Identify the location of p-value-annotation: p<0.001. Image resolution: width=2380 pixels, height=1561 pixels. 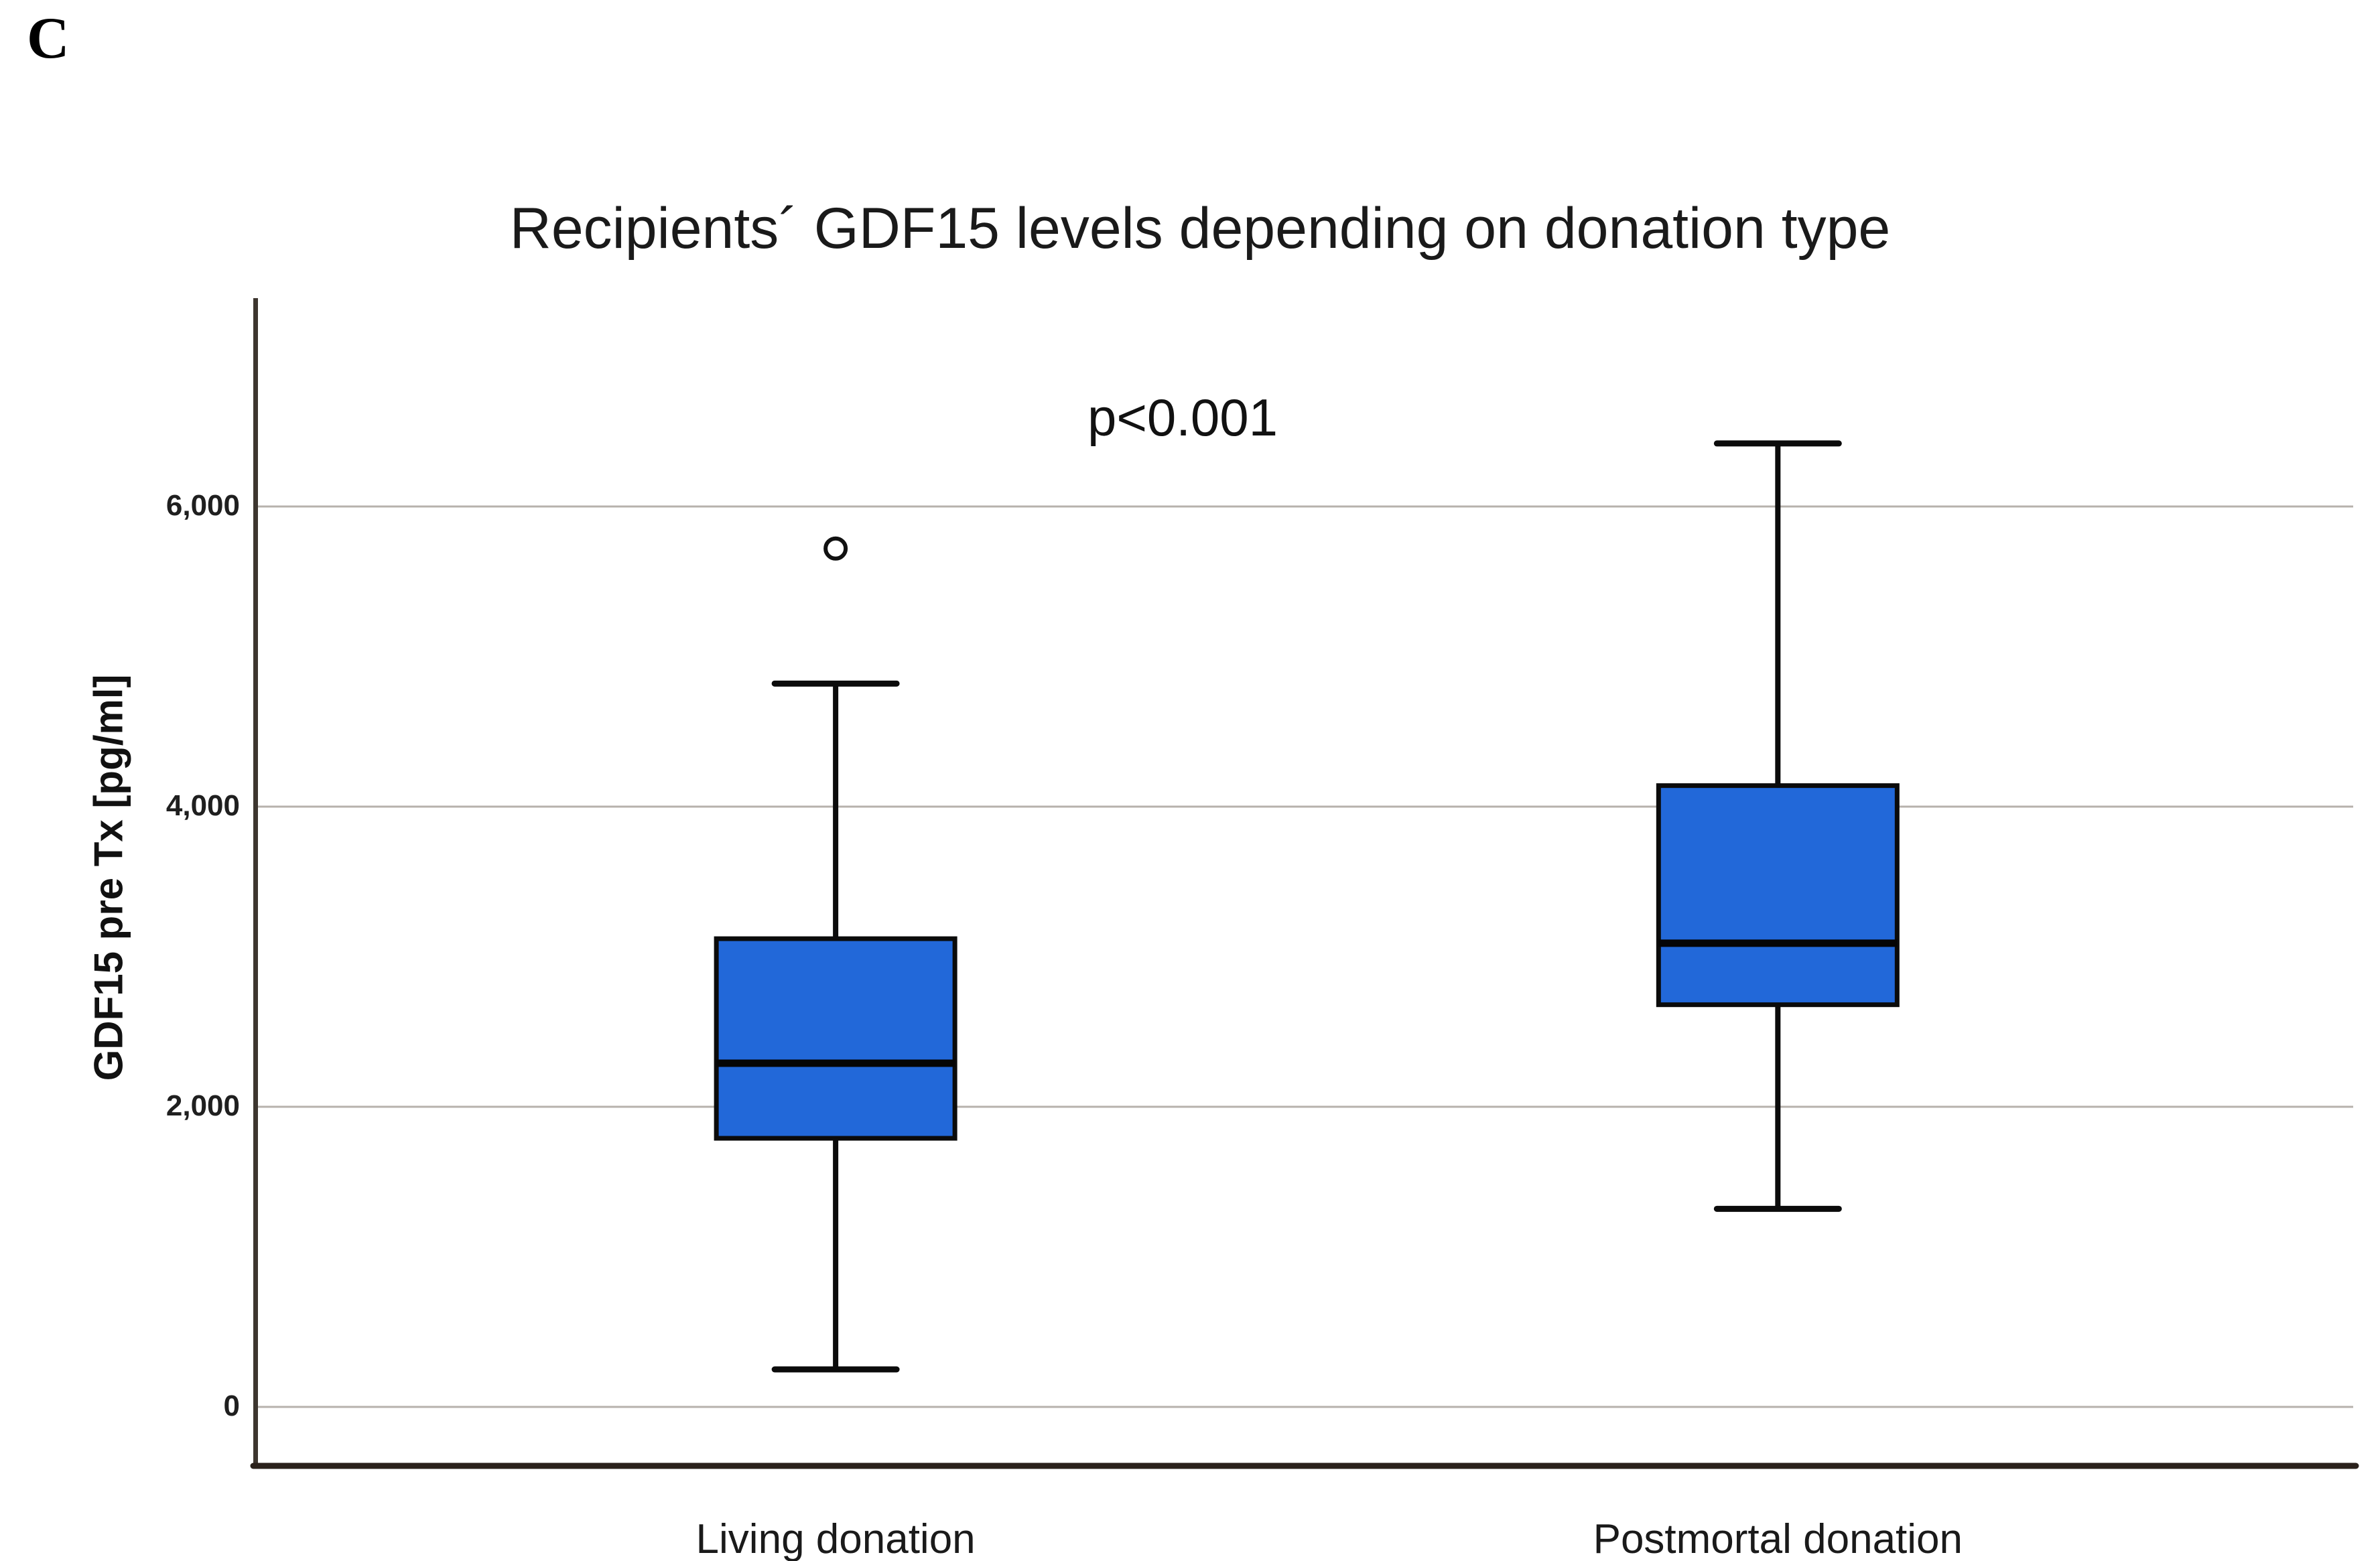
(1182, 418).